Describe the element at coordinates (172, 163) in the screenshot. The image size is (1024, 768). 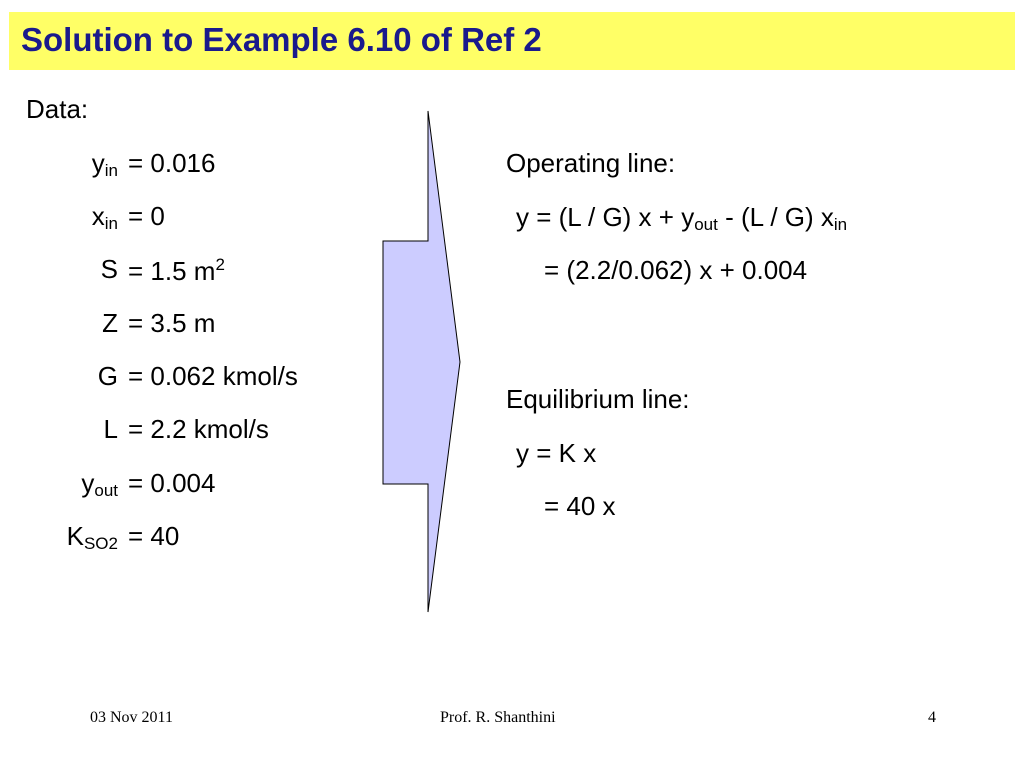
I see `data-value-yin: = 0.016` at that location.